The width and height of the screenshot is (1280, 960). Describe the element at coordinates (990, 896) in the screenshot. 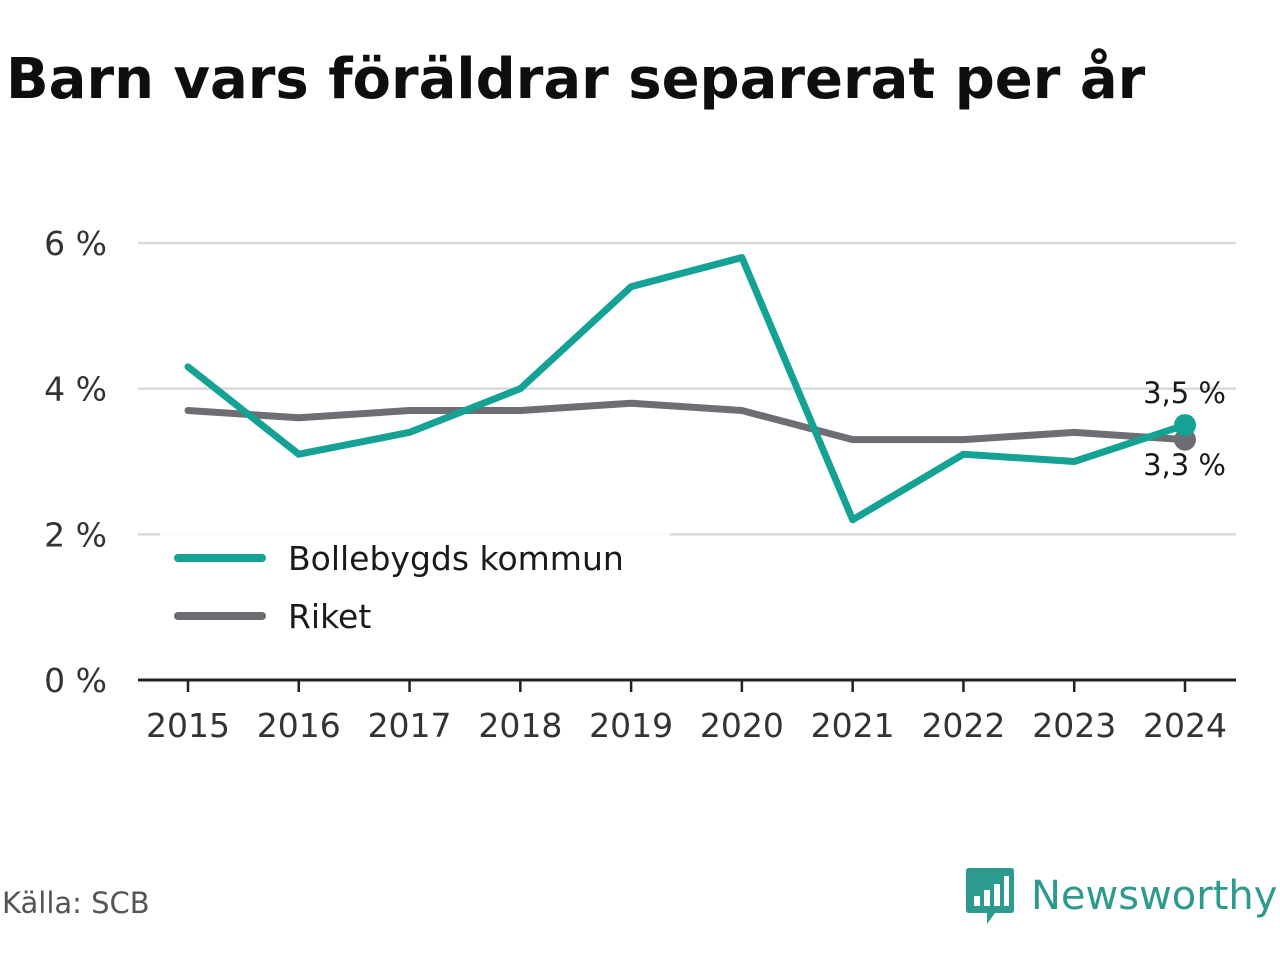

I see `newsworthy-logo-icon` at that location.